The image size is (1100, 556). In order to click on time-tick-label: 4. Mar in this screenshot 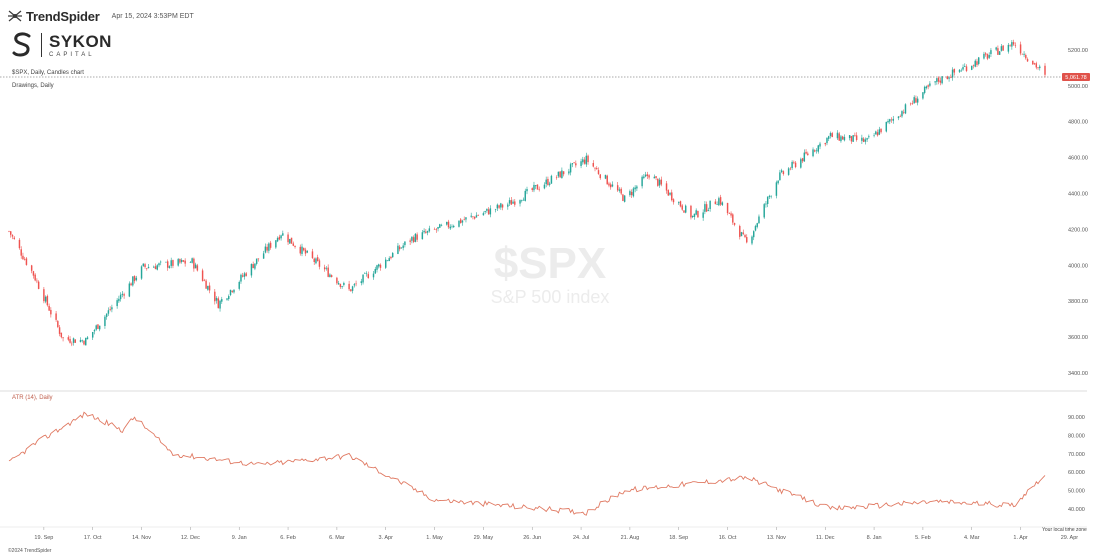, I will do `click(972, 538)`.